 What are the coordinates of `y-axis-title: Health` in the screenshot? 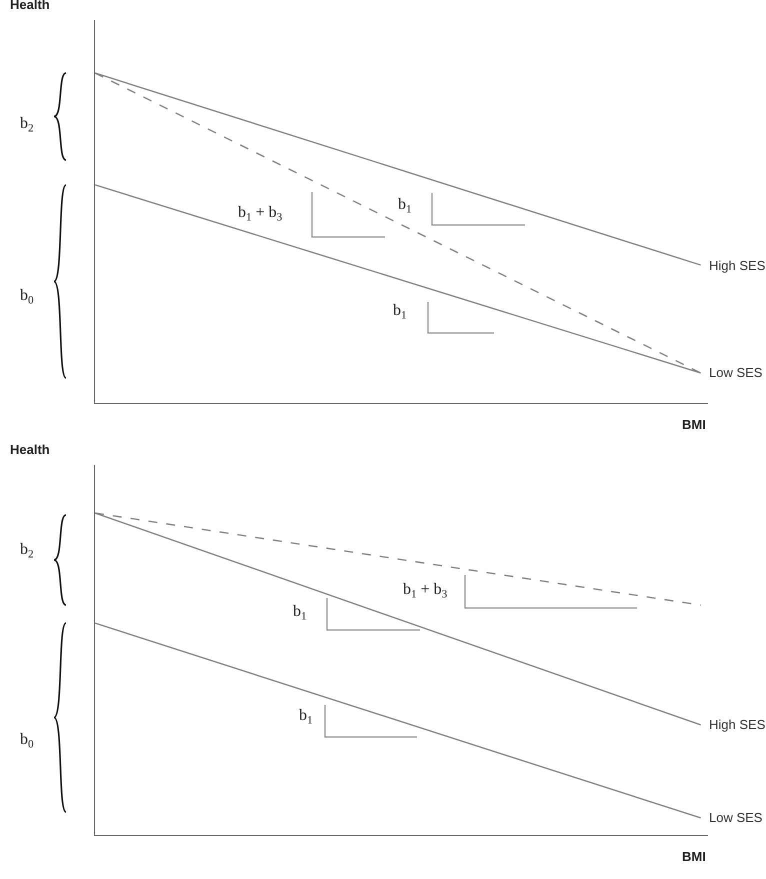 It's located at (30, 449).